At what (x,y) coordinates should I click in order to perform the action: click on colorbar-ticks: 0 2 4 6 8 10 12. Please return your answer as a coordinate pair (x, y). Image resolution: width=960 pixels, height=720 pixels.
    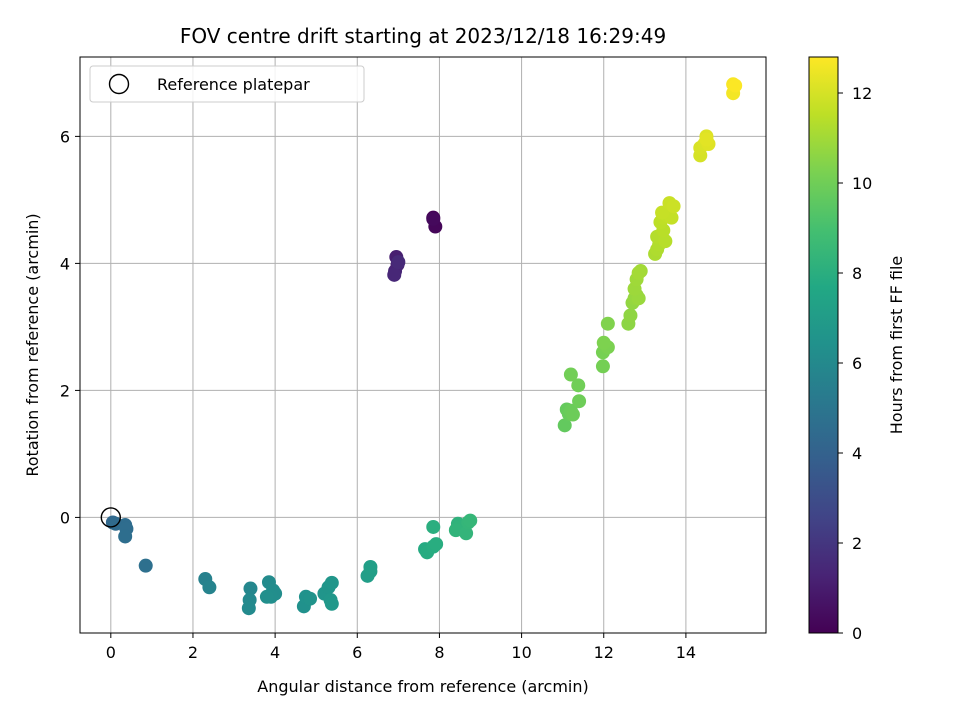
    Looking at the image, I should click on (855, 363).